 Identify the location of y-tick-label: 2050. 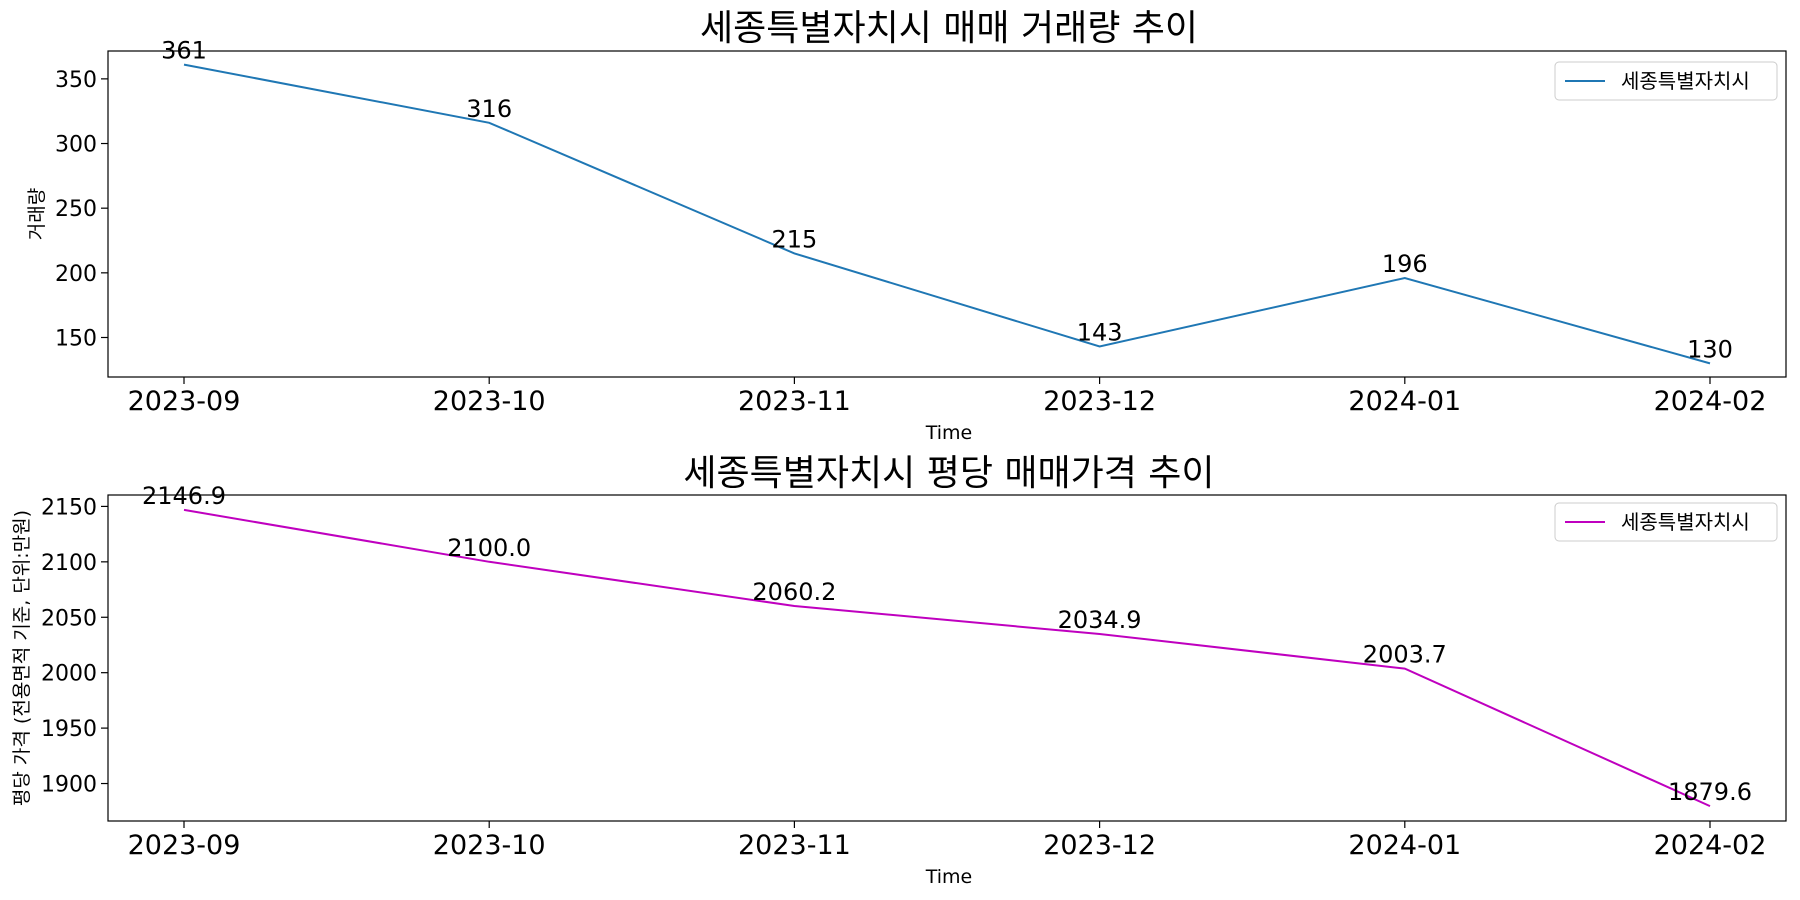
(69, 618).